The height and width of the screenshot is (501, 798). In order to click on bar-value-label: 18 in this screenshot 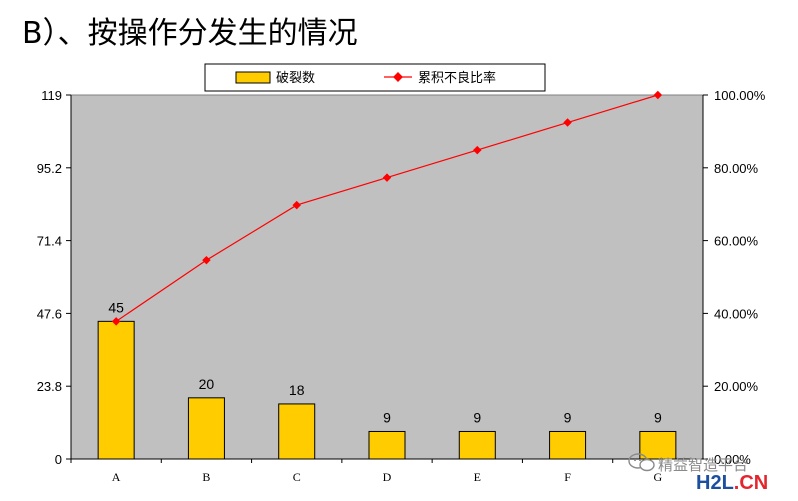, I will do `click(297, 390)`.